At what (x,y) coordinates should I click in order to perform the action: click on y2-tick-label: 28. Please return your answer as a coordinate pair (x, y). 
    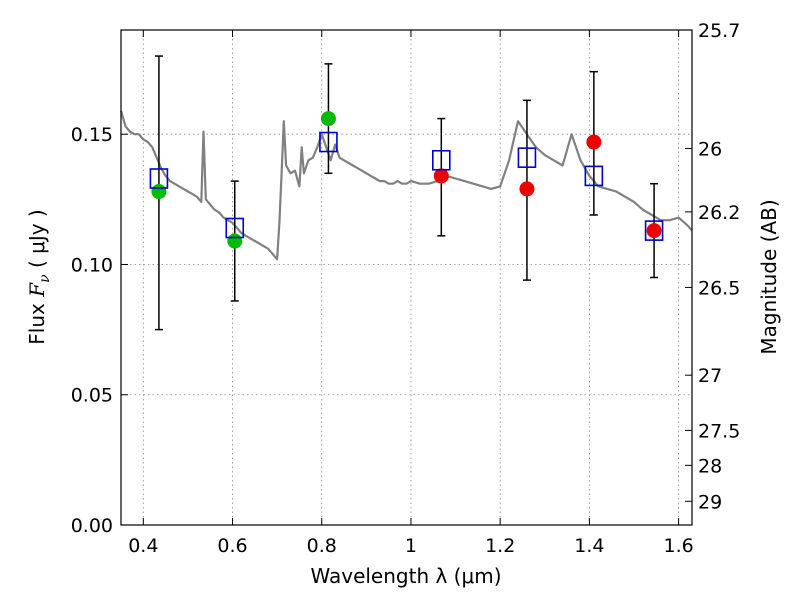
    Looking at the image, I should click on (710, 466).